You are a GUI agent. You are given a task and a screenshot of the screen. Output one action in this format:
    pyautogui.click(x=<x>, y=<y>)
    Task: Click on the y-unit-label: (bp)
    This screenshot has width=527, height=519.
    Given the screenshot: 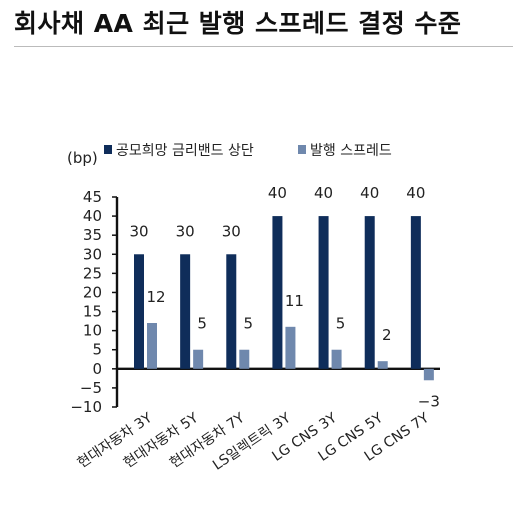 What is the action you would take?
    pyautogui.click(x=82, y=158)
    